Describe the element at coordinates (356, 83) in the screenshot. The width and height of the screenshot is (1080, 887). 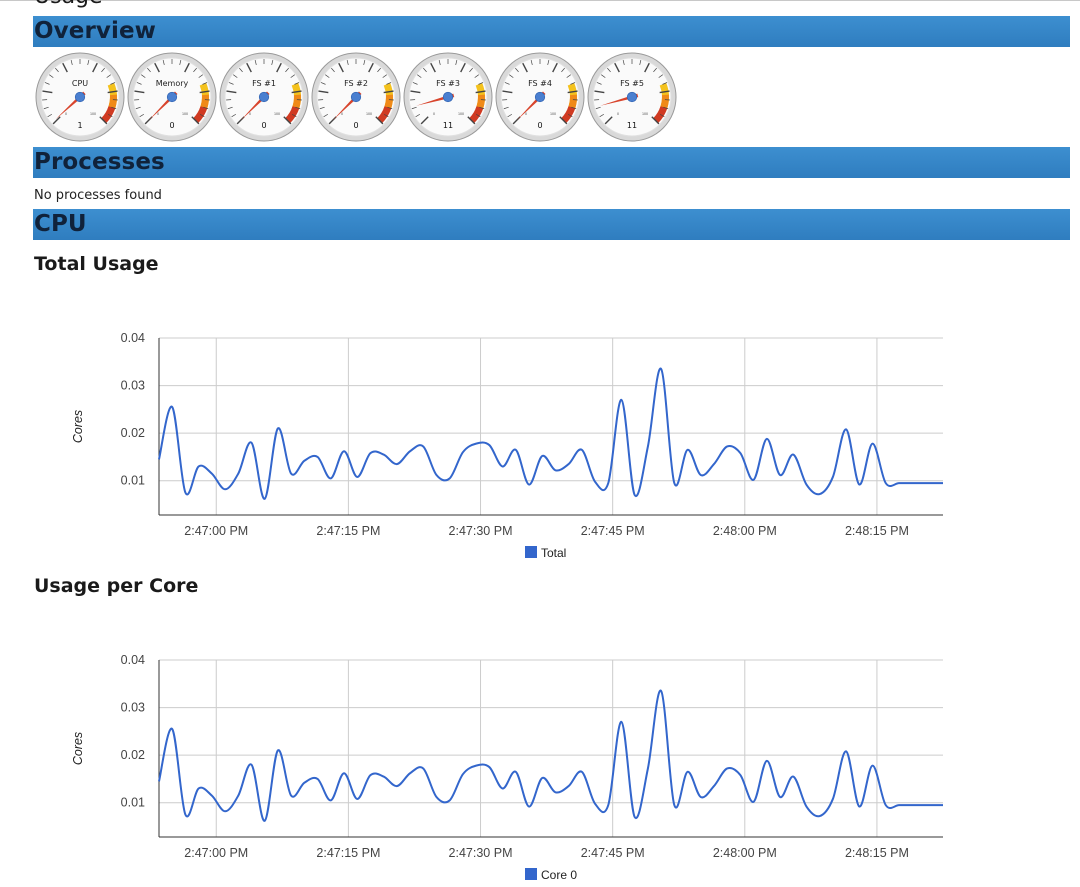
I see `gauge-label: FS #2` at that location.